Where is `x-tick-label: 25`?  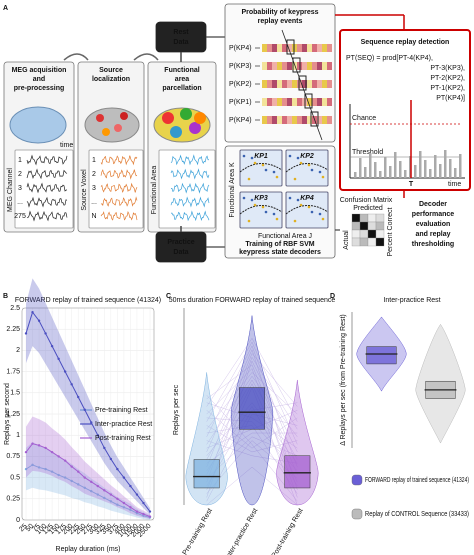 x-tick-label: 25 is located at coordinates (23, 528).